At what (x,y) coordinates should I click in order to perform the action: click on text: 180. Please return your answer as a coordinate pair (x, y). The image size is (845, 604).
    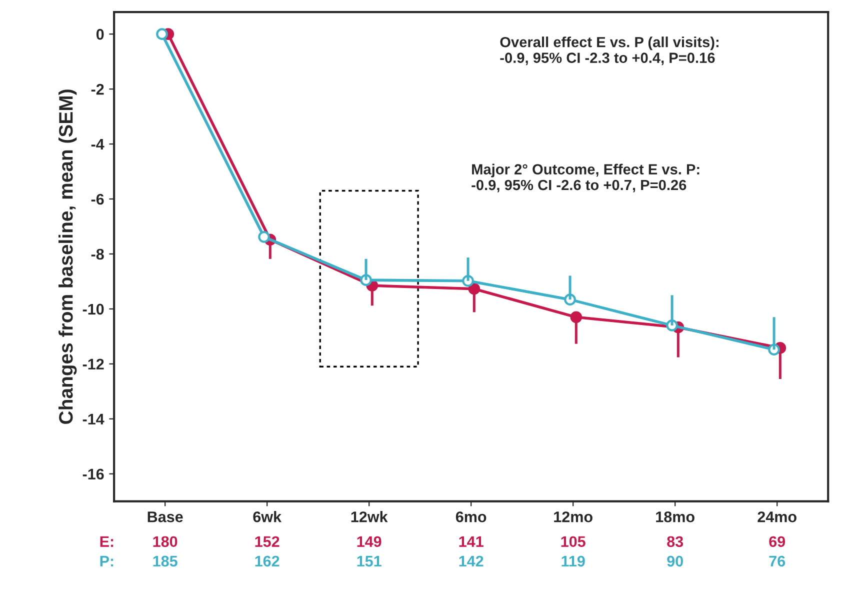
    Looking at the image, I should click on (165, 542).